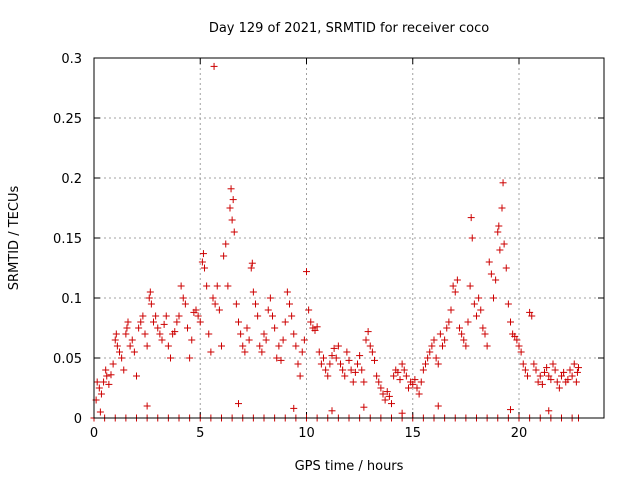 This screenshot has width=640, height=480. Describe the element at coordinates (200, 433) in the screenshot. I see `x-tick-label: 5` at that location.